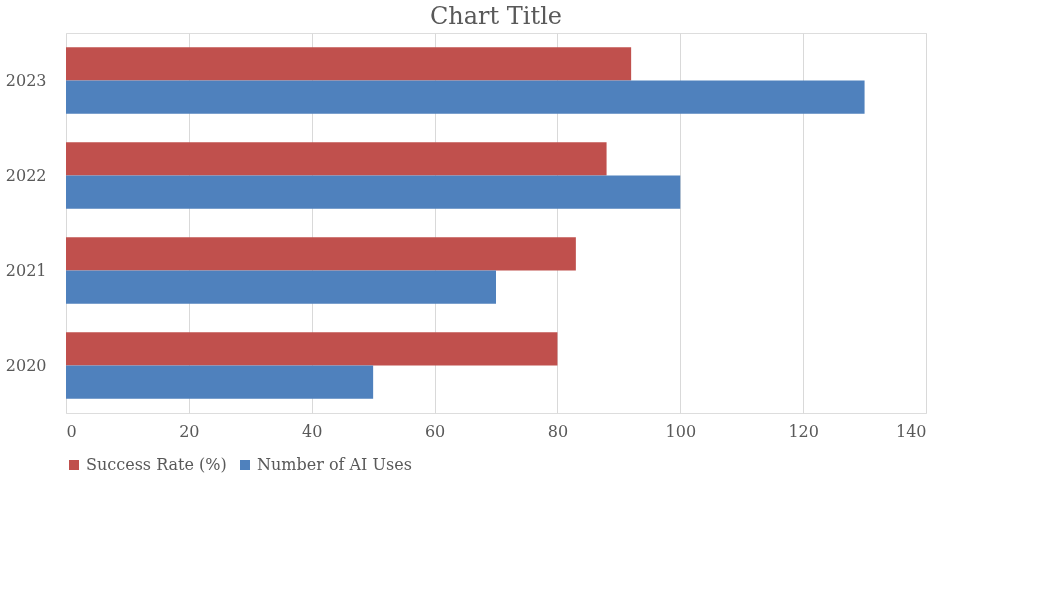 The height and width of the screenshot is (606, 1056). What do you see at coordinates (334, 464) in the screenshot?
I see `legend-label: Number of AI Uses` at bounding box center [334, 464].